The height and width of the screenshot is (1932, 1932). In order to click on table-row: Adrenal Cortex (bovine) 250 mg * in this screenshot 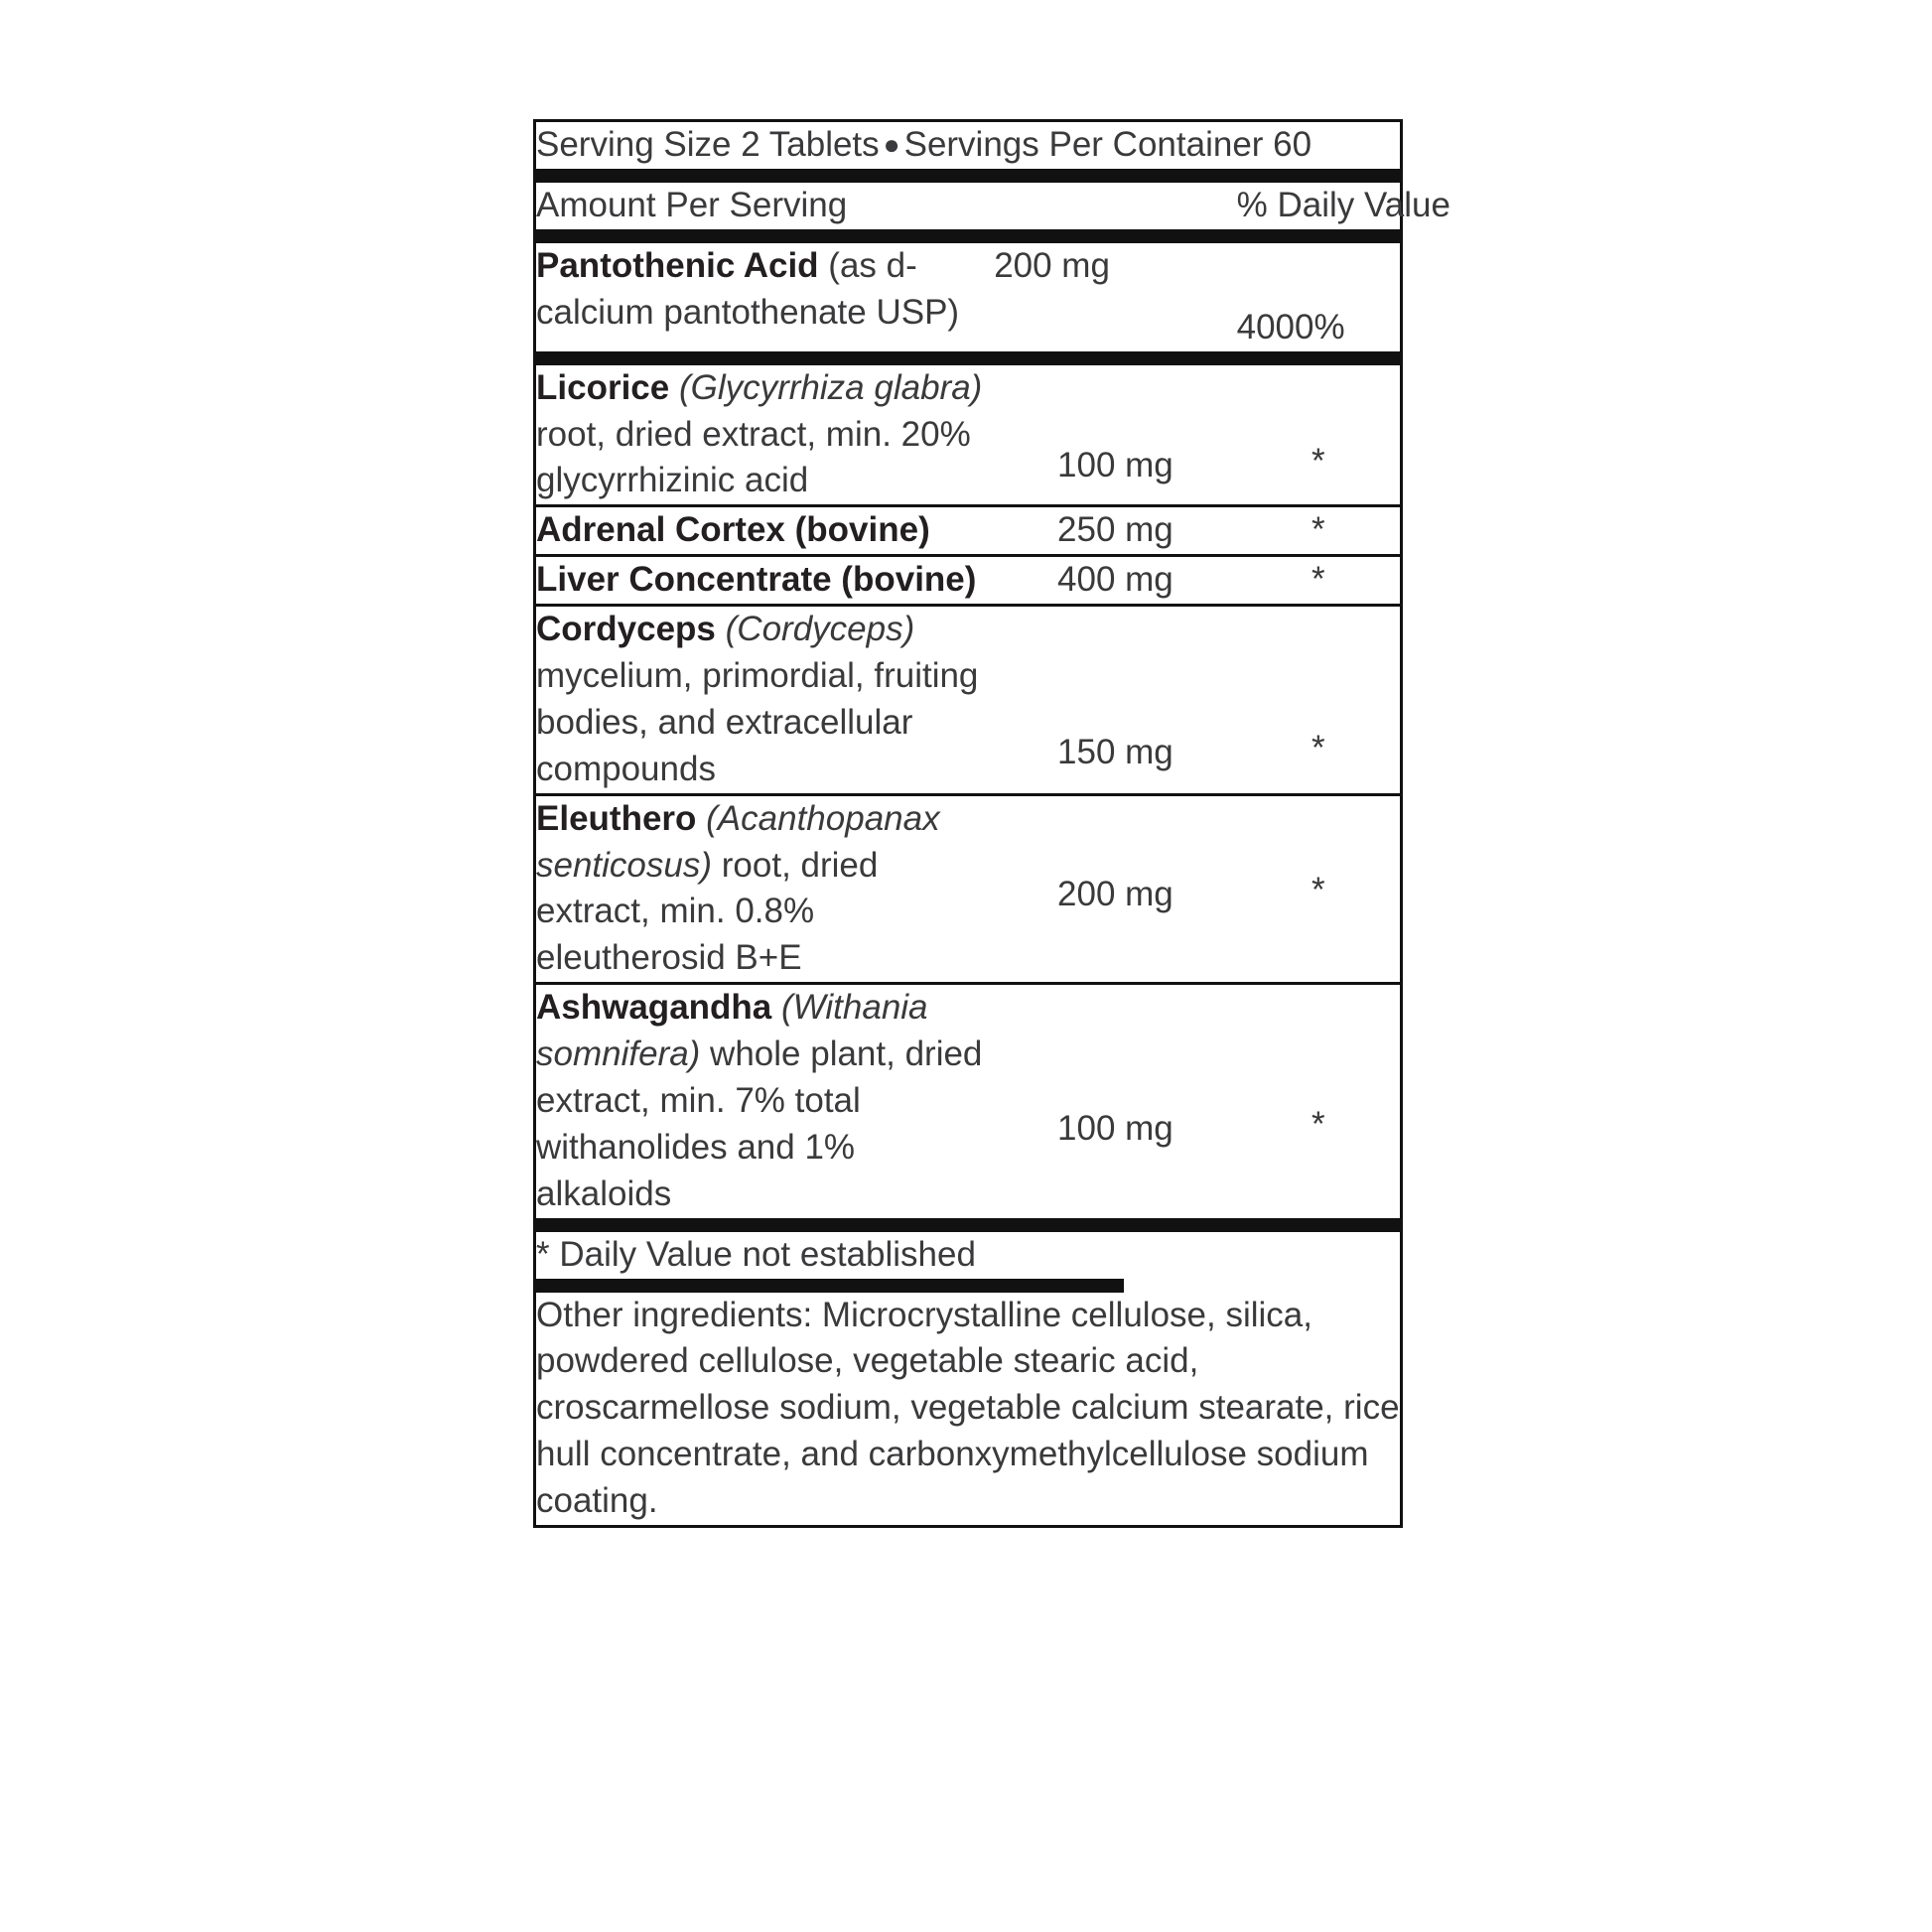, I will do `click(968, 532)`.